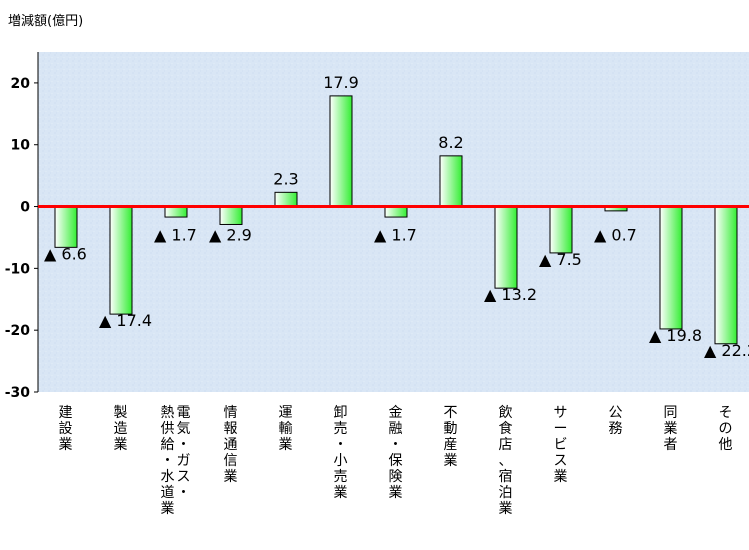 The width and height of the screenshot is (749, 550). What do you see at coordinates (65, 253) in the screenshot?
I see `data-label: ▲ 6.6` at bounding box center [65, 253].